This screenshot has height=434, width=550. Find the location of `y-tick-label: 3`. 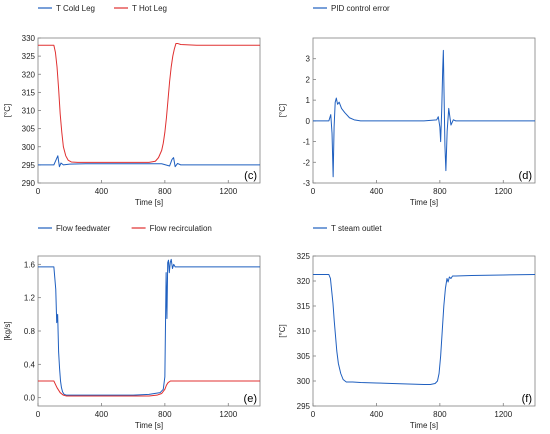

y-tick-label: 3 is located at coordinates (308, 59).